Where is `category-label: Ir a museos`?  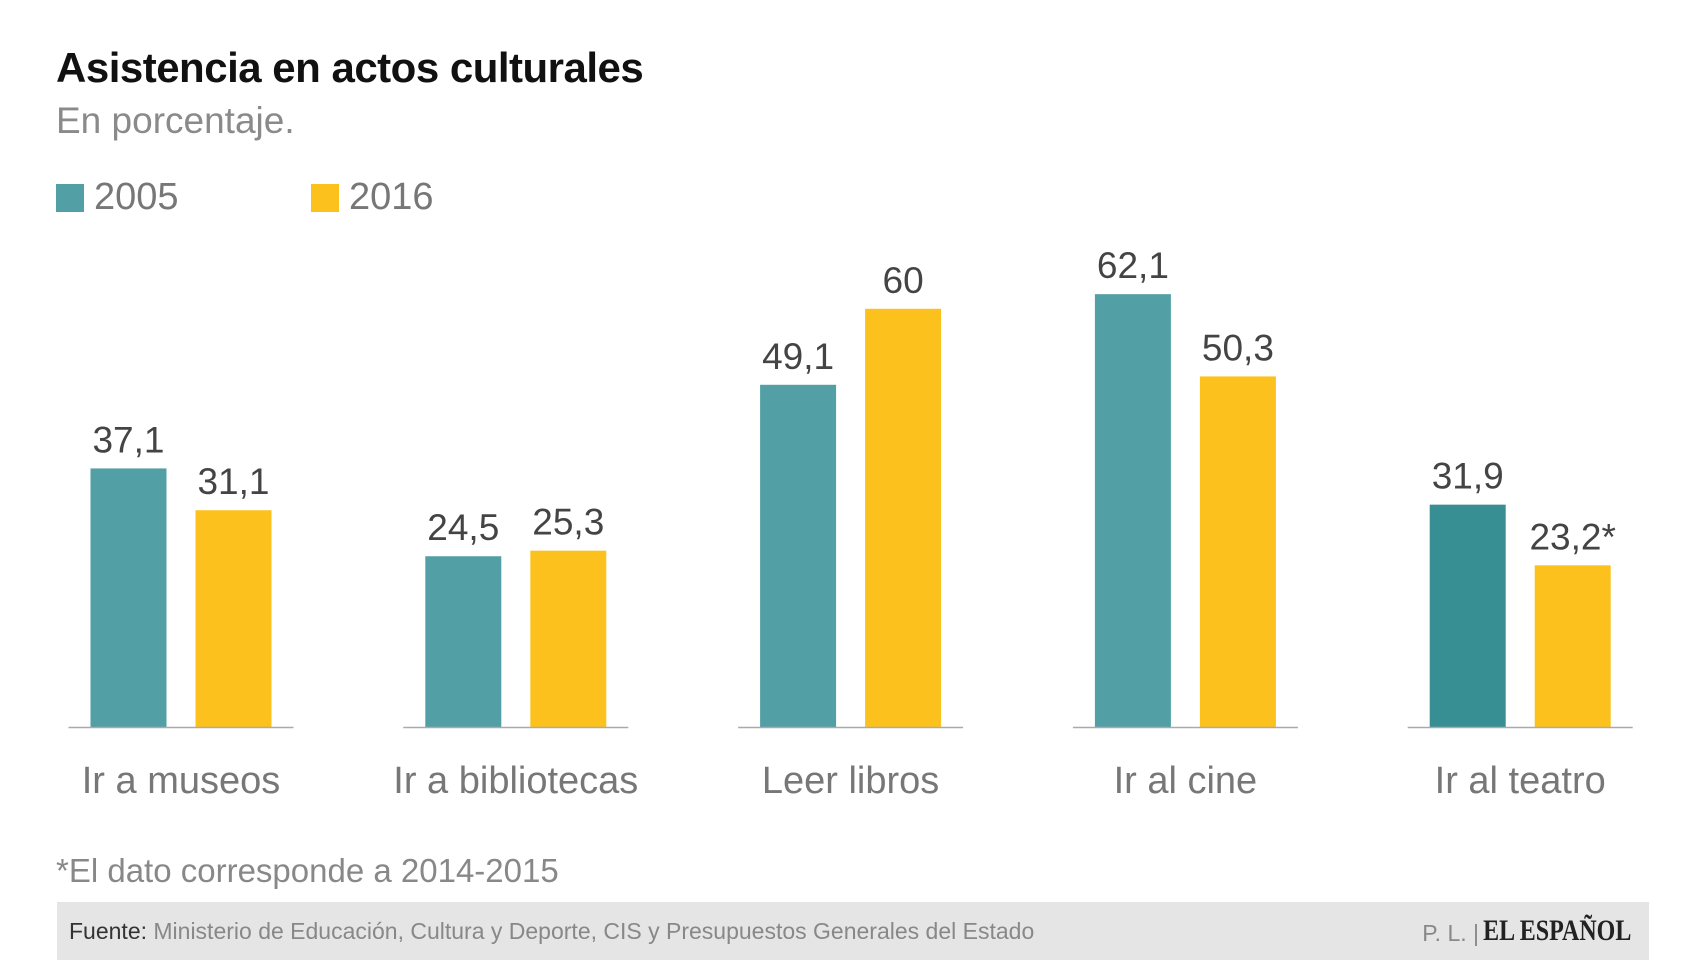 category-label: Ir a museos is located at coordinates (181, 781).